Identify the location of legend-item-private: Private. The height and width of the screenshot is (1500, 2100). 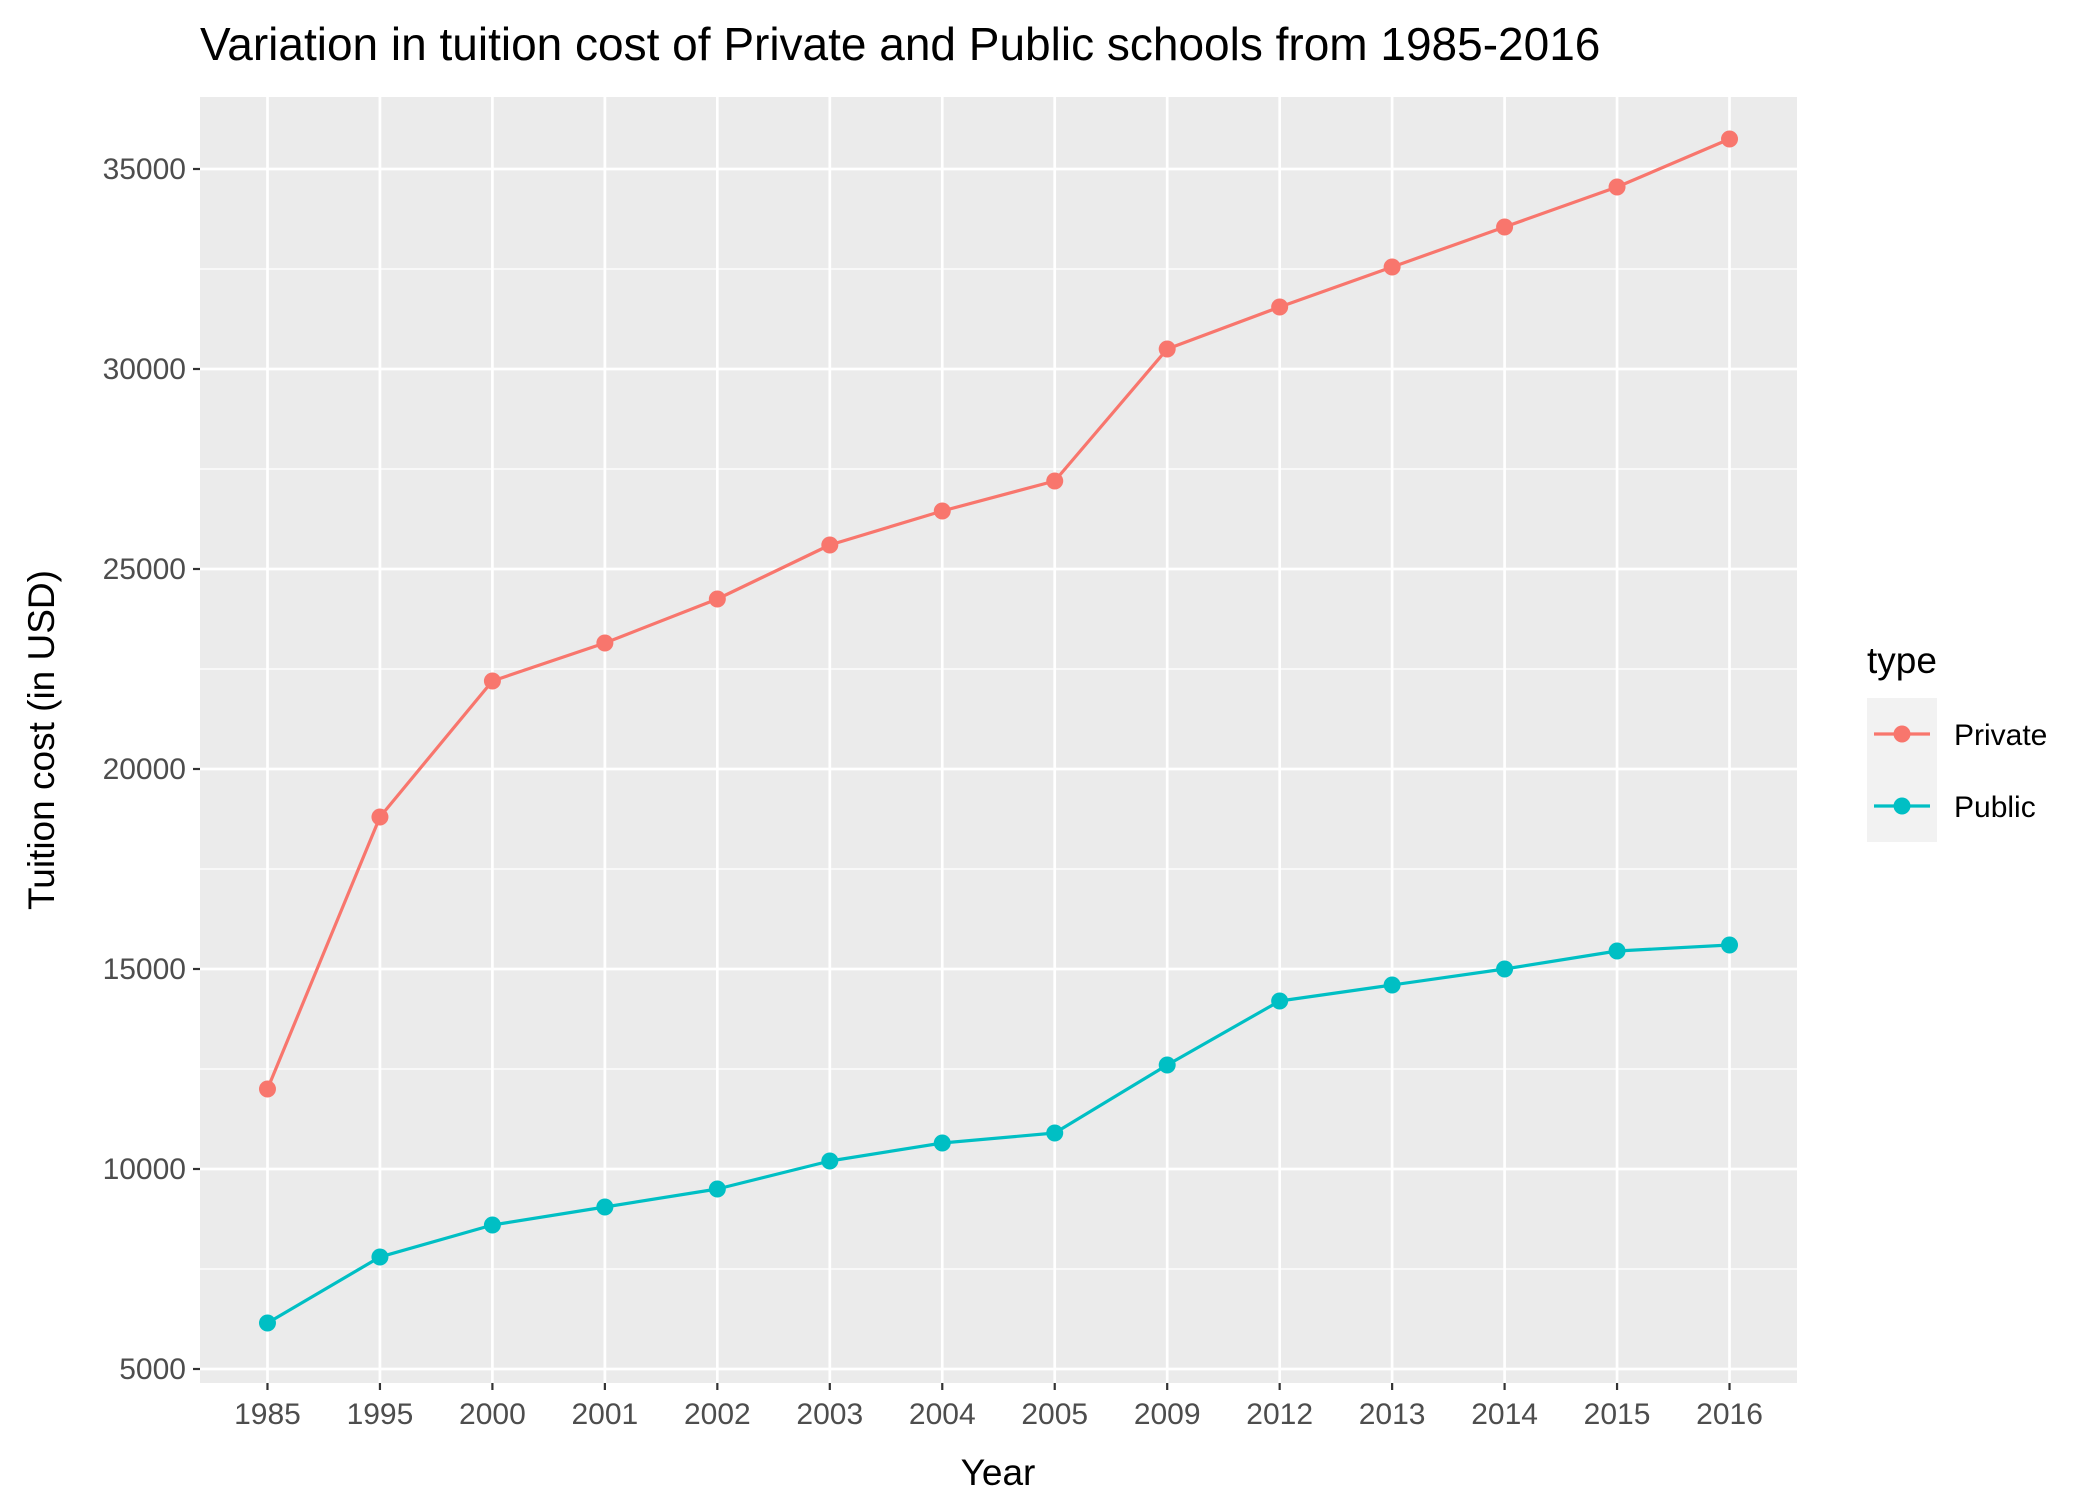
(1957, 734).